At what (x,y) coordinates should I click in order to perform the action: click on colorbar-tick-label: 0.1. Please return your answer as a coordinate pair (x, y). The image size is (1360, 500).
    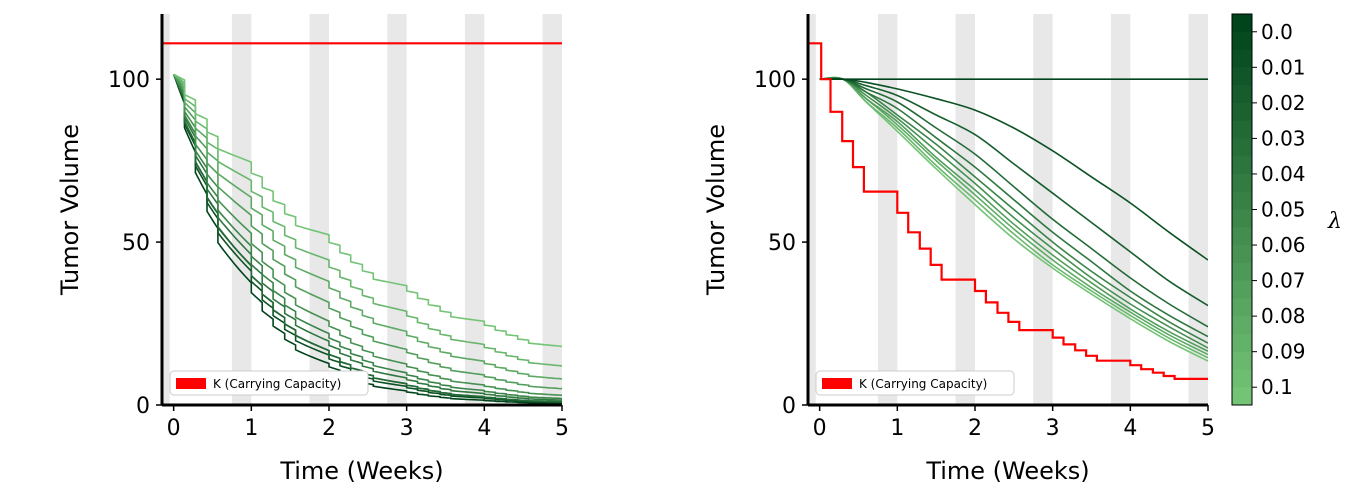
    Looking at the image, I should click on (1277, 387).